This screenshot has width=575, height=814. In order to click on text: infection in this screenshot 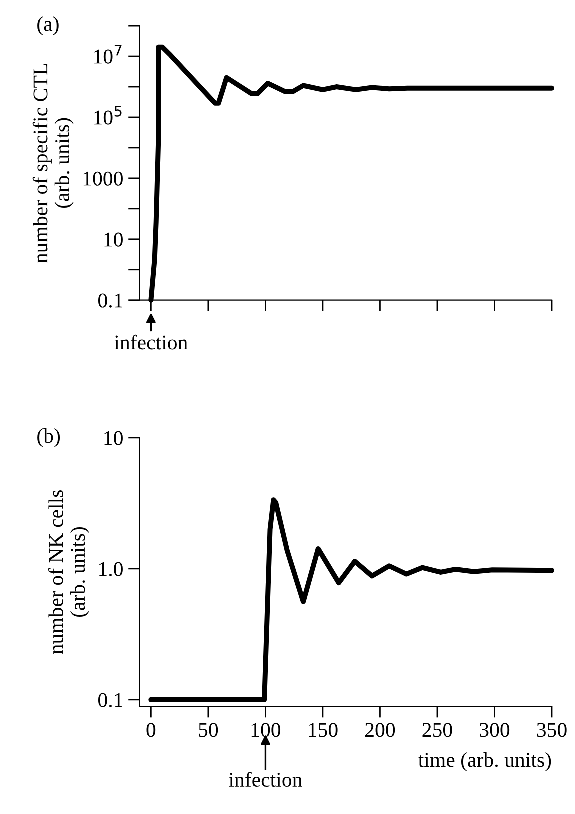, I will do `click(265, 780)`.